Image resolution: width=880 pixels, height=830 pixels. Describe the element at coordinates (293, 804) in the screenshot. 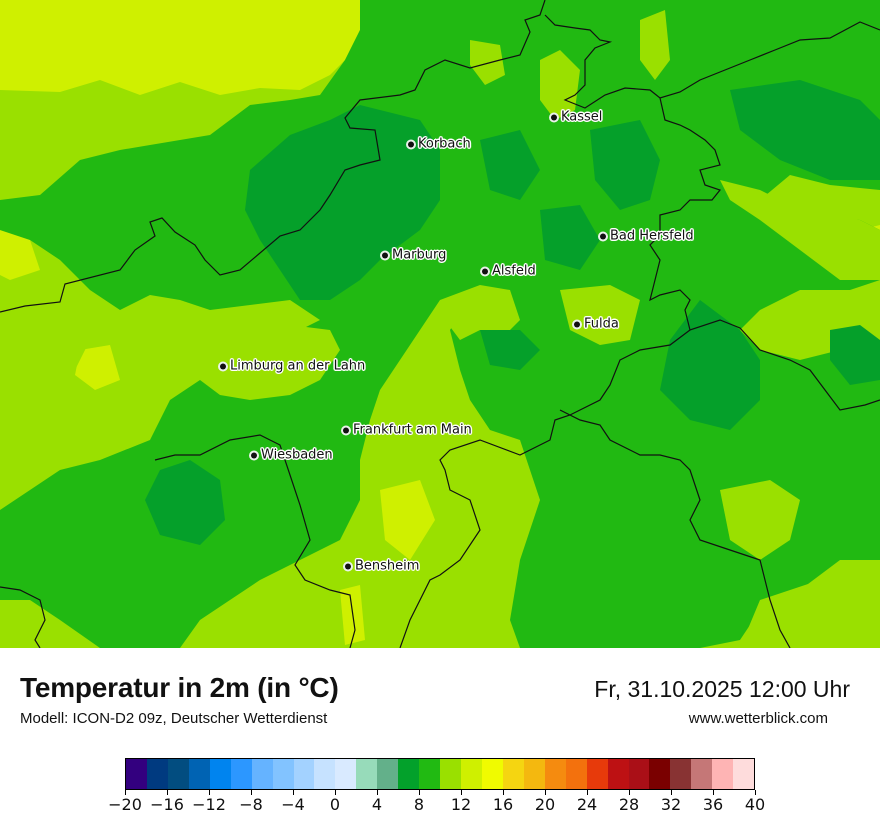

I see `colorbar-tick-label: −4` at that location.